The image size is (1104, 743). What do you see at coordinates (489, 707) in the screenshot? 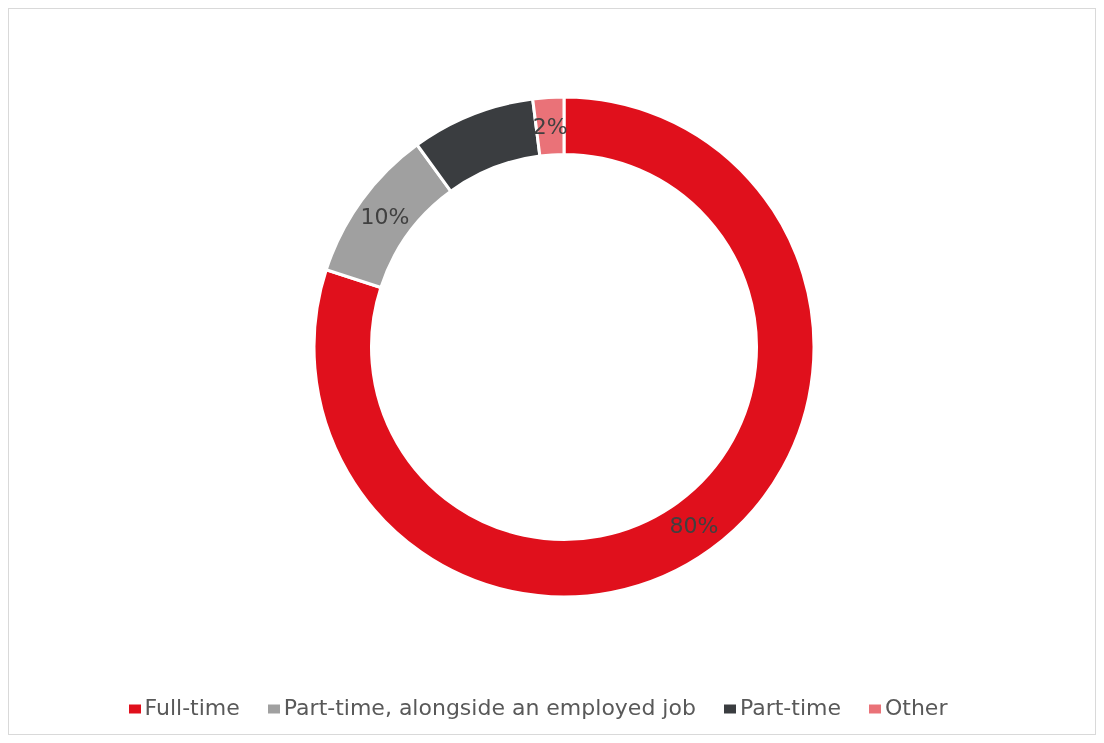
I see `legend-label: Part-time, alongside an employed job` at bounding box center [489, 707].